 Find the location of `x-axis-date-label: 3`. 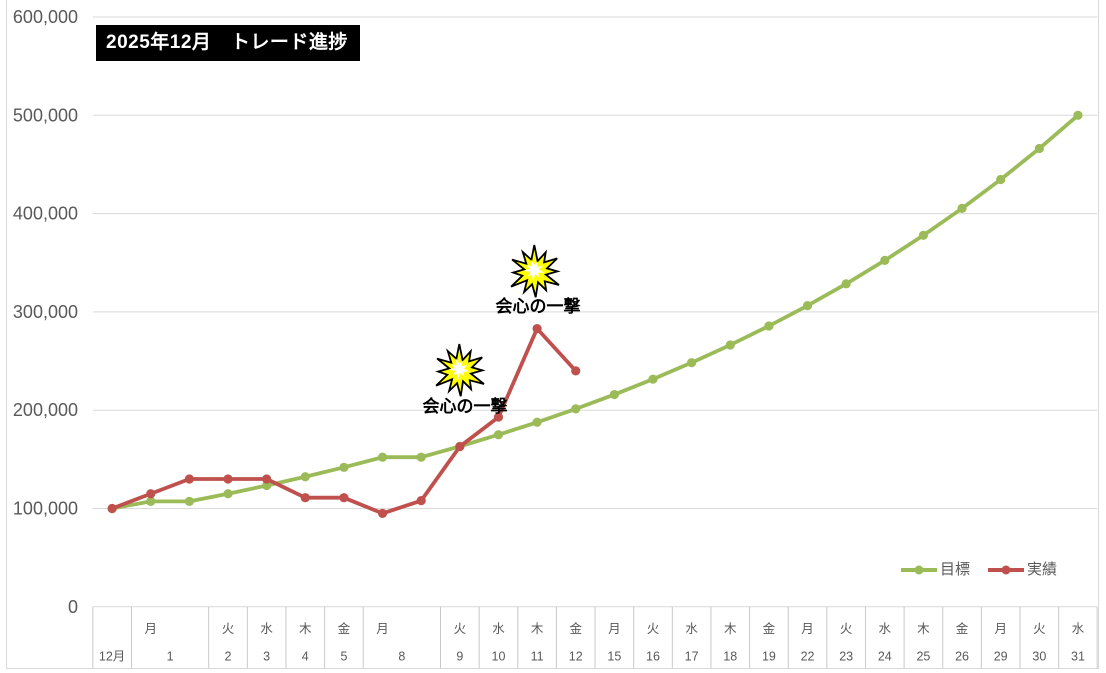

x-axis-date-label: 3 is located at coordinates (266, 657).